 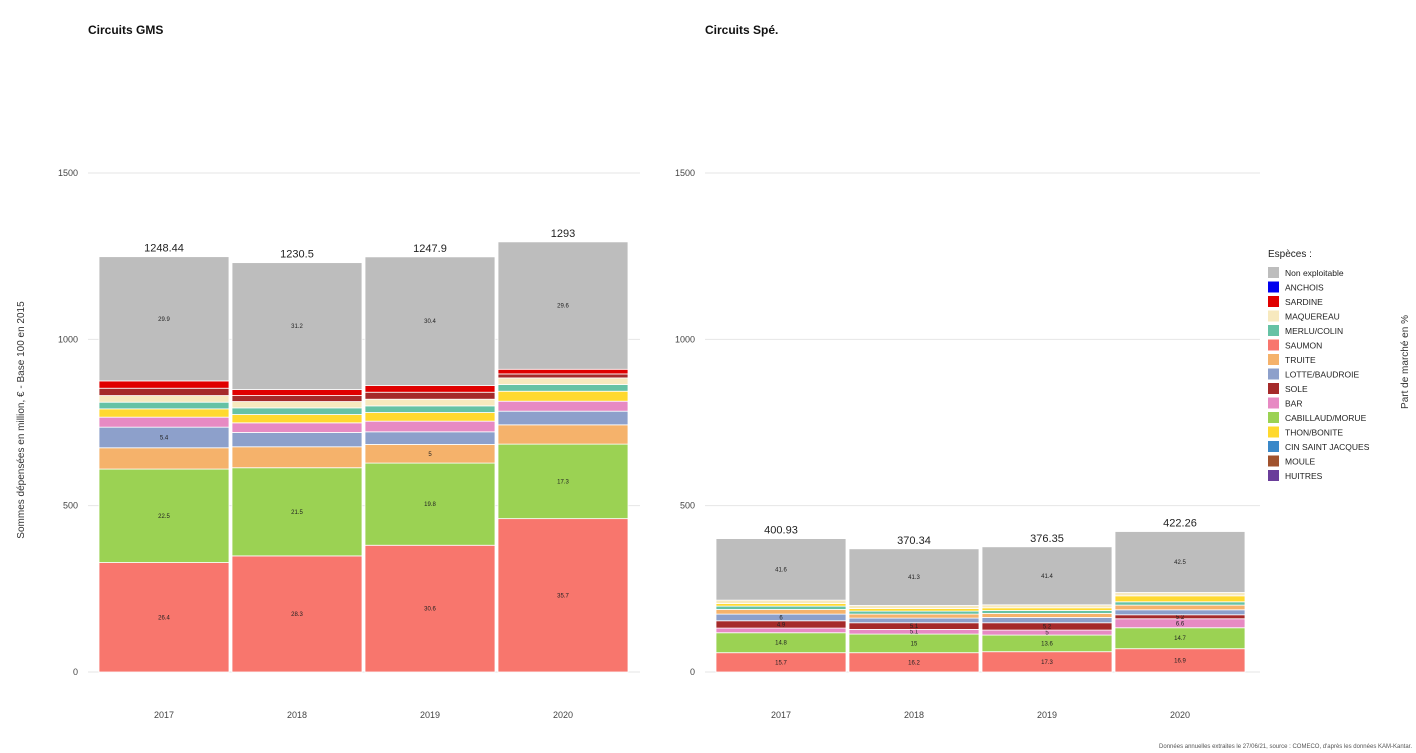 I want to click on legend-label: THON/BONITE, so click(x=1314, y=433).